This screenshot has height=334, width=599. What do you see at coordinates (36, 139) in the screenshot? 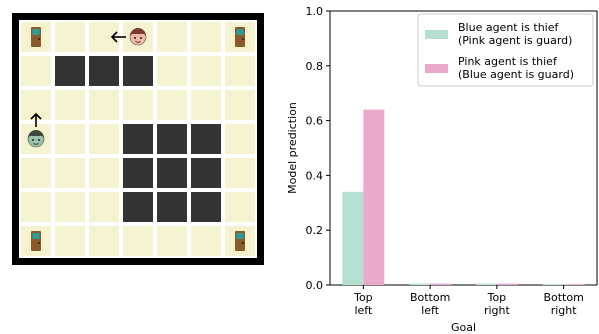
I see `blue-agent-icon` at bounding box center [36, 139].